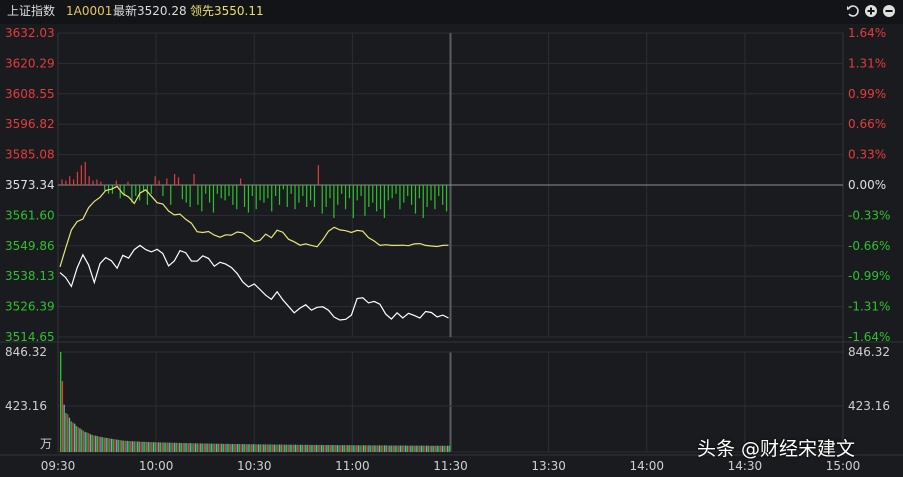 The image size is (903, 477). Describe the element at coordinates (889, 11) in the screenshot. I see `zoom-out-icon` at that location.